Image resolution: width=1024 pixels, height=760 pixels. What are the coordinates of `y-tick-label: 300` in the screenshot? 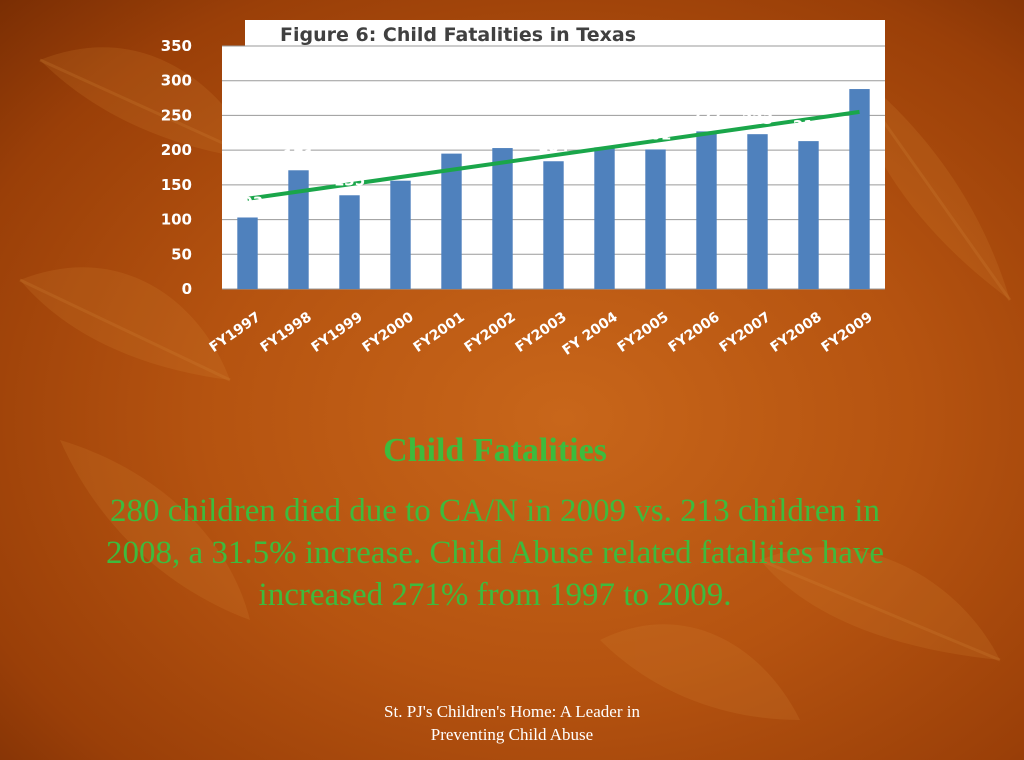 It's located at (176, 81).